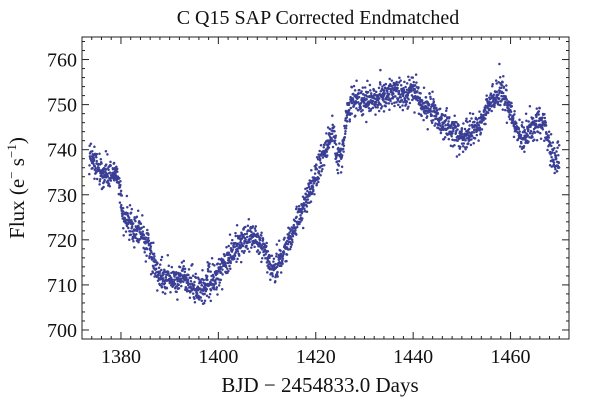  Describe the element at coordinates (11, 174) in the screenshot. I see `y-axis-label-sup1: −` at that location.